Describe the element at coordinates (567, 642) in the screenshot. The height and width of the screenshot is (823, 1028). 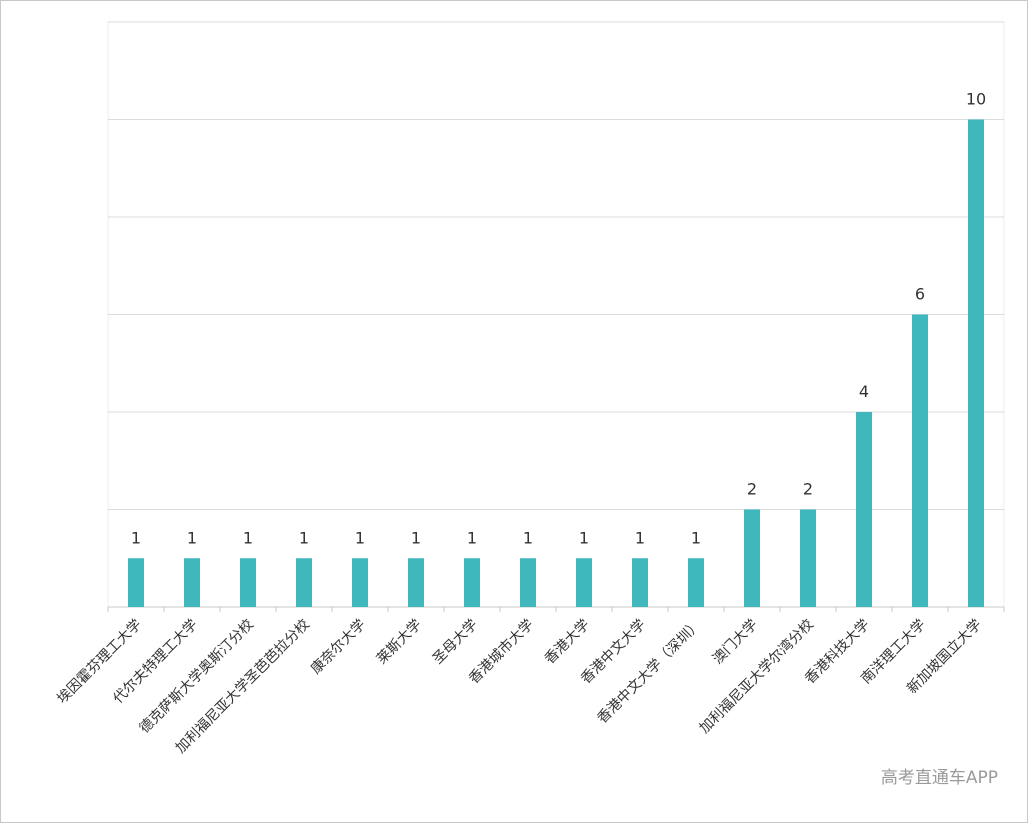
I see `x-tick-label: 香港大学` at that location.